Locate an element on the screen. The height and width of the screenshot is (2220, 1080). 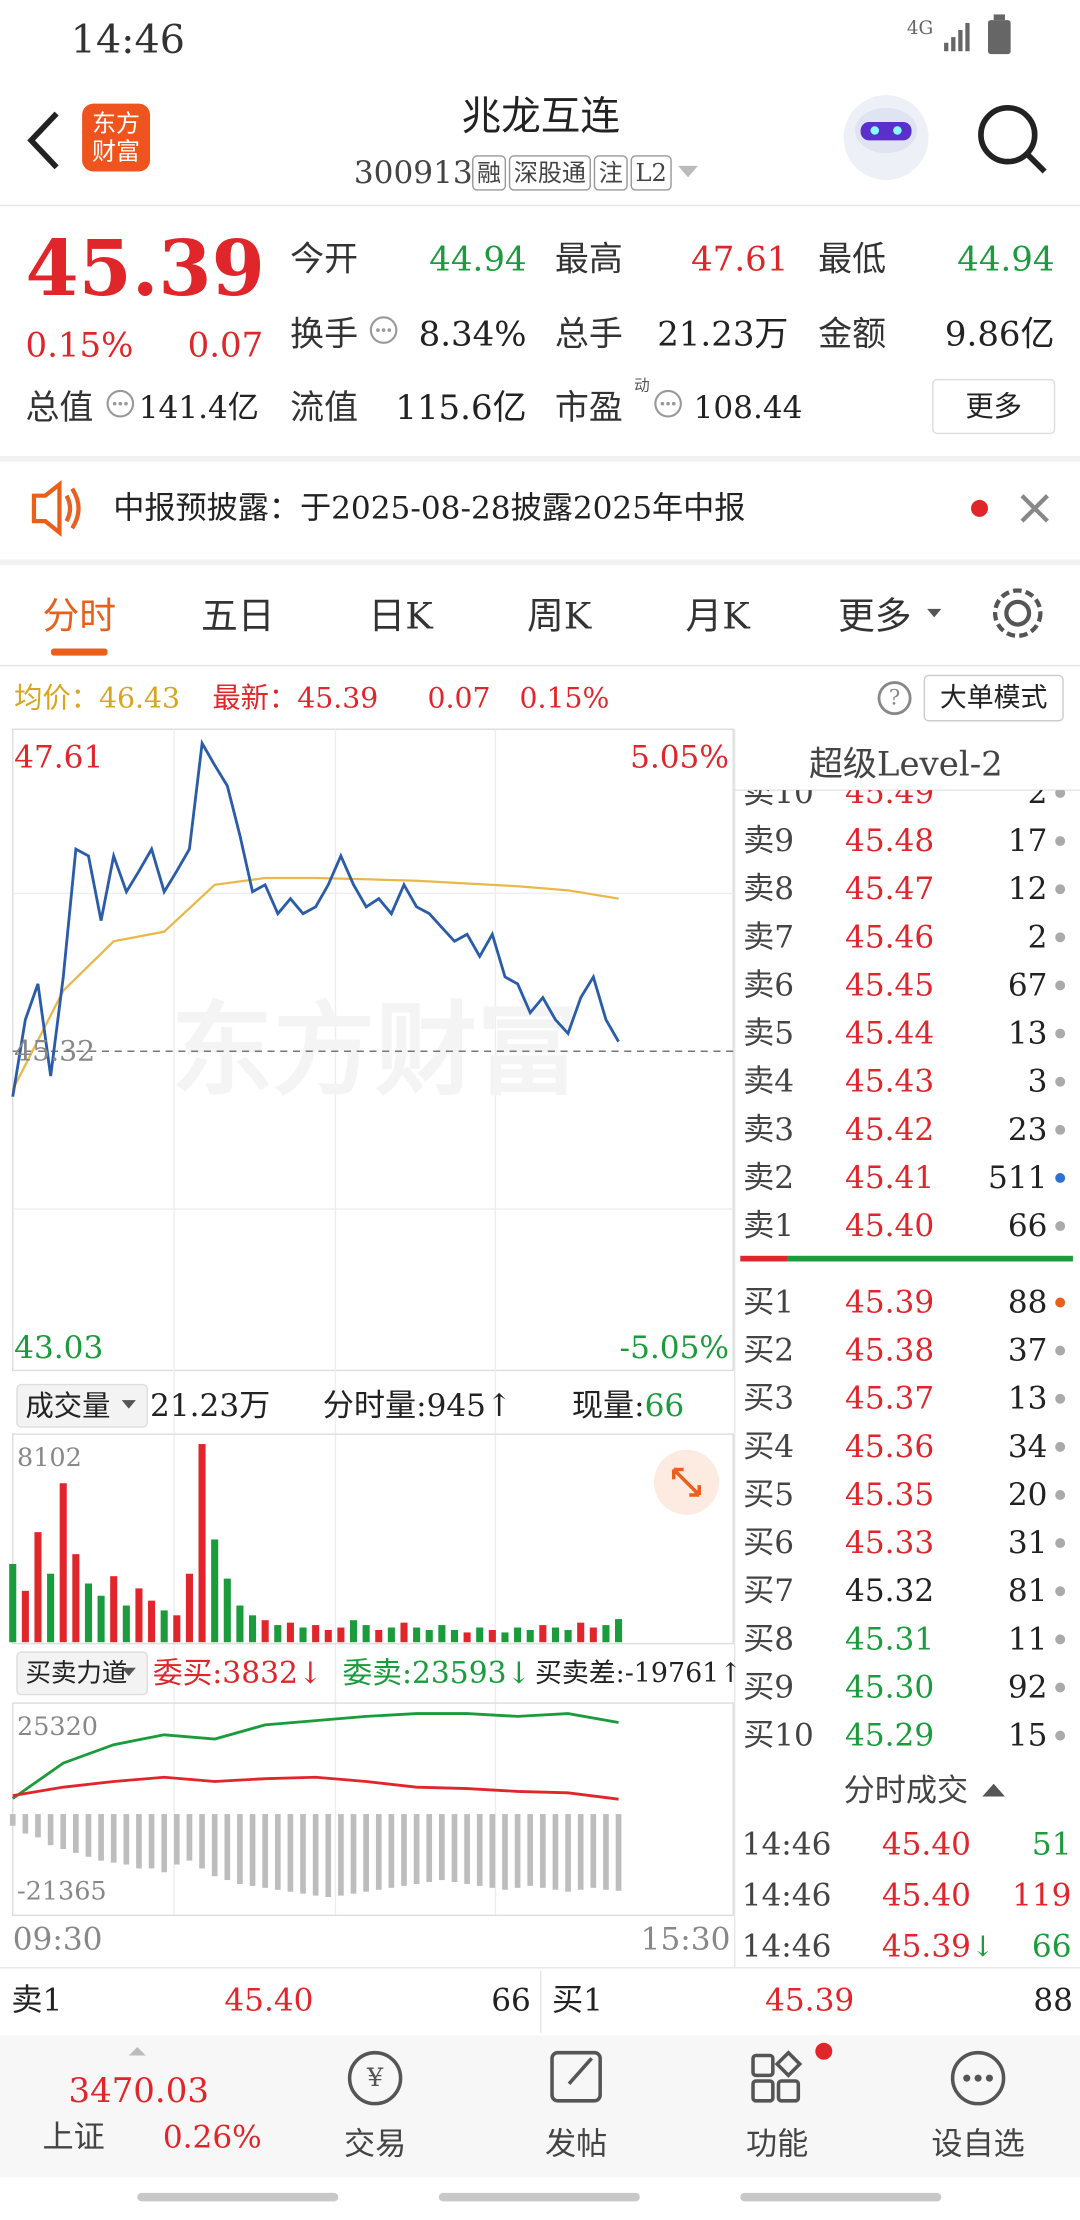
index-value: 3470.03 is located at coordinates (138, 2091).